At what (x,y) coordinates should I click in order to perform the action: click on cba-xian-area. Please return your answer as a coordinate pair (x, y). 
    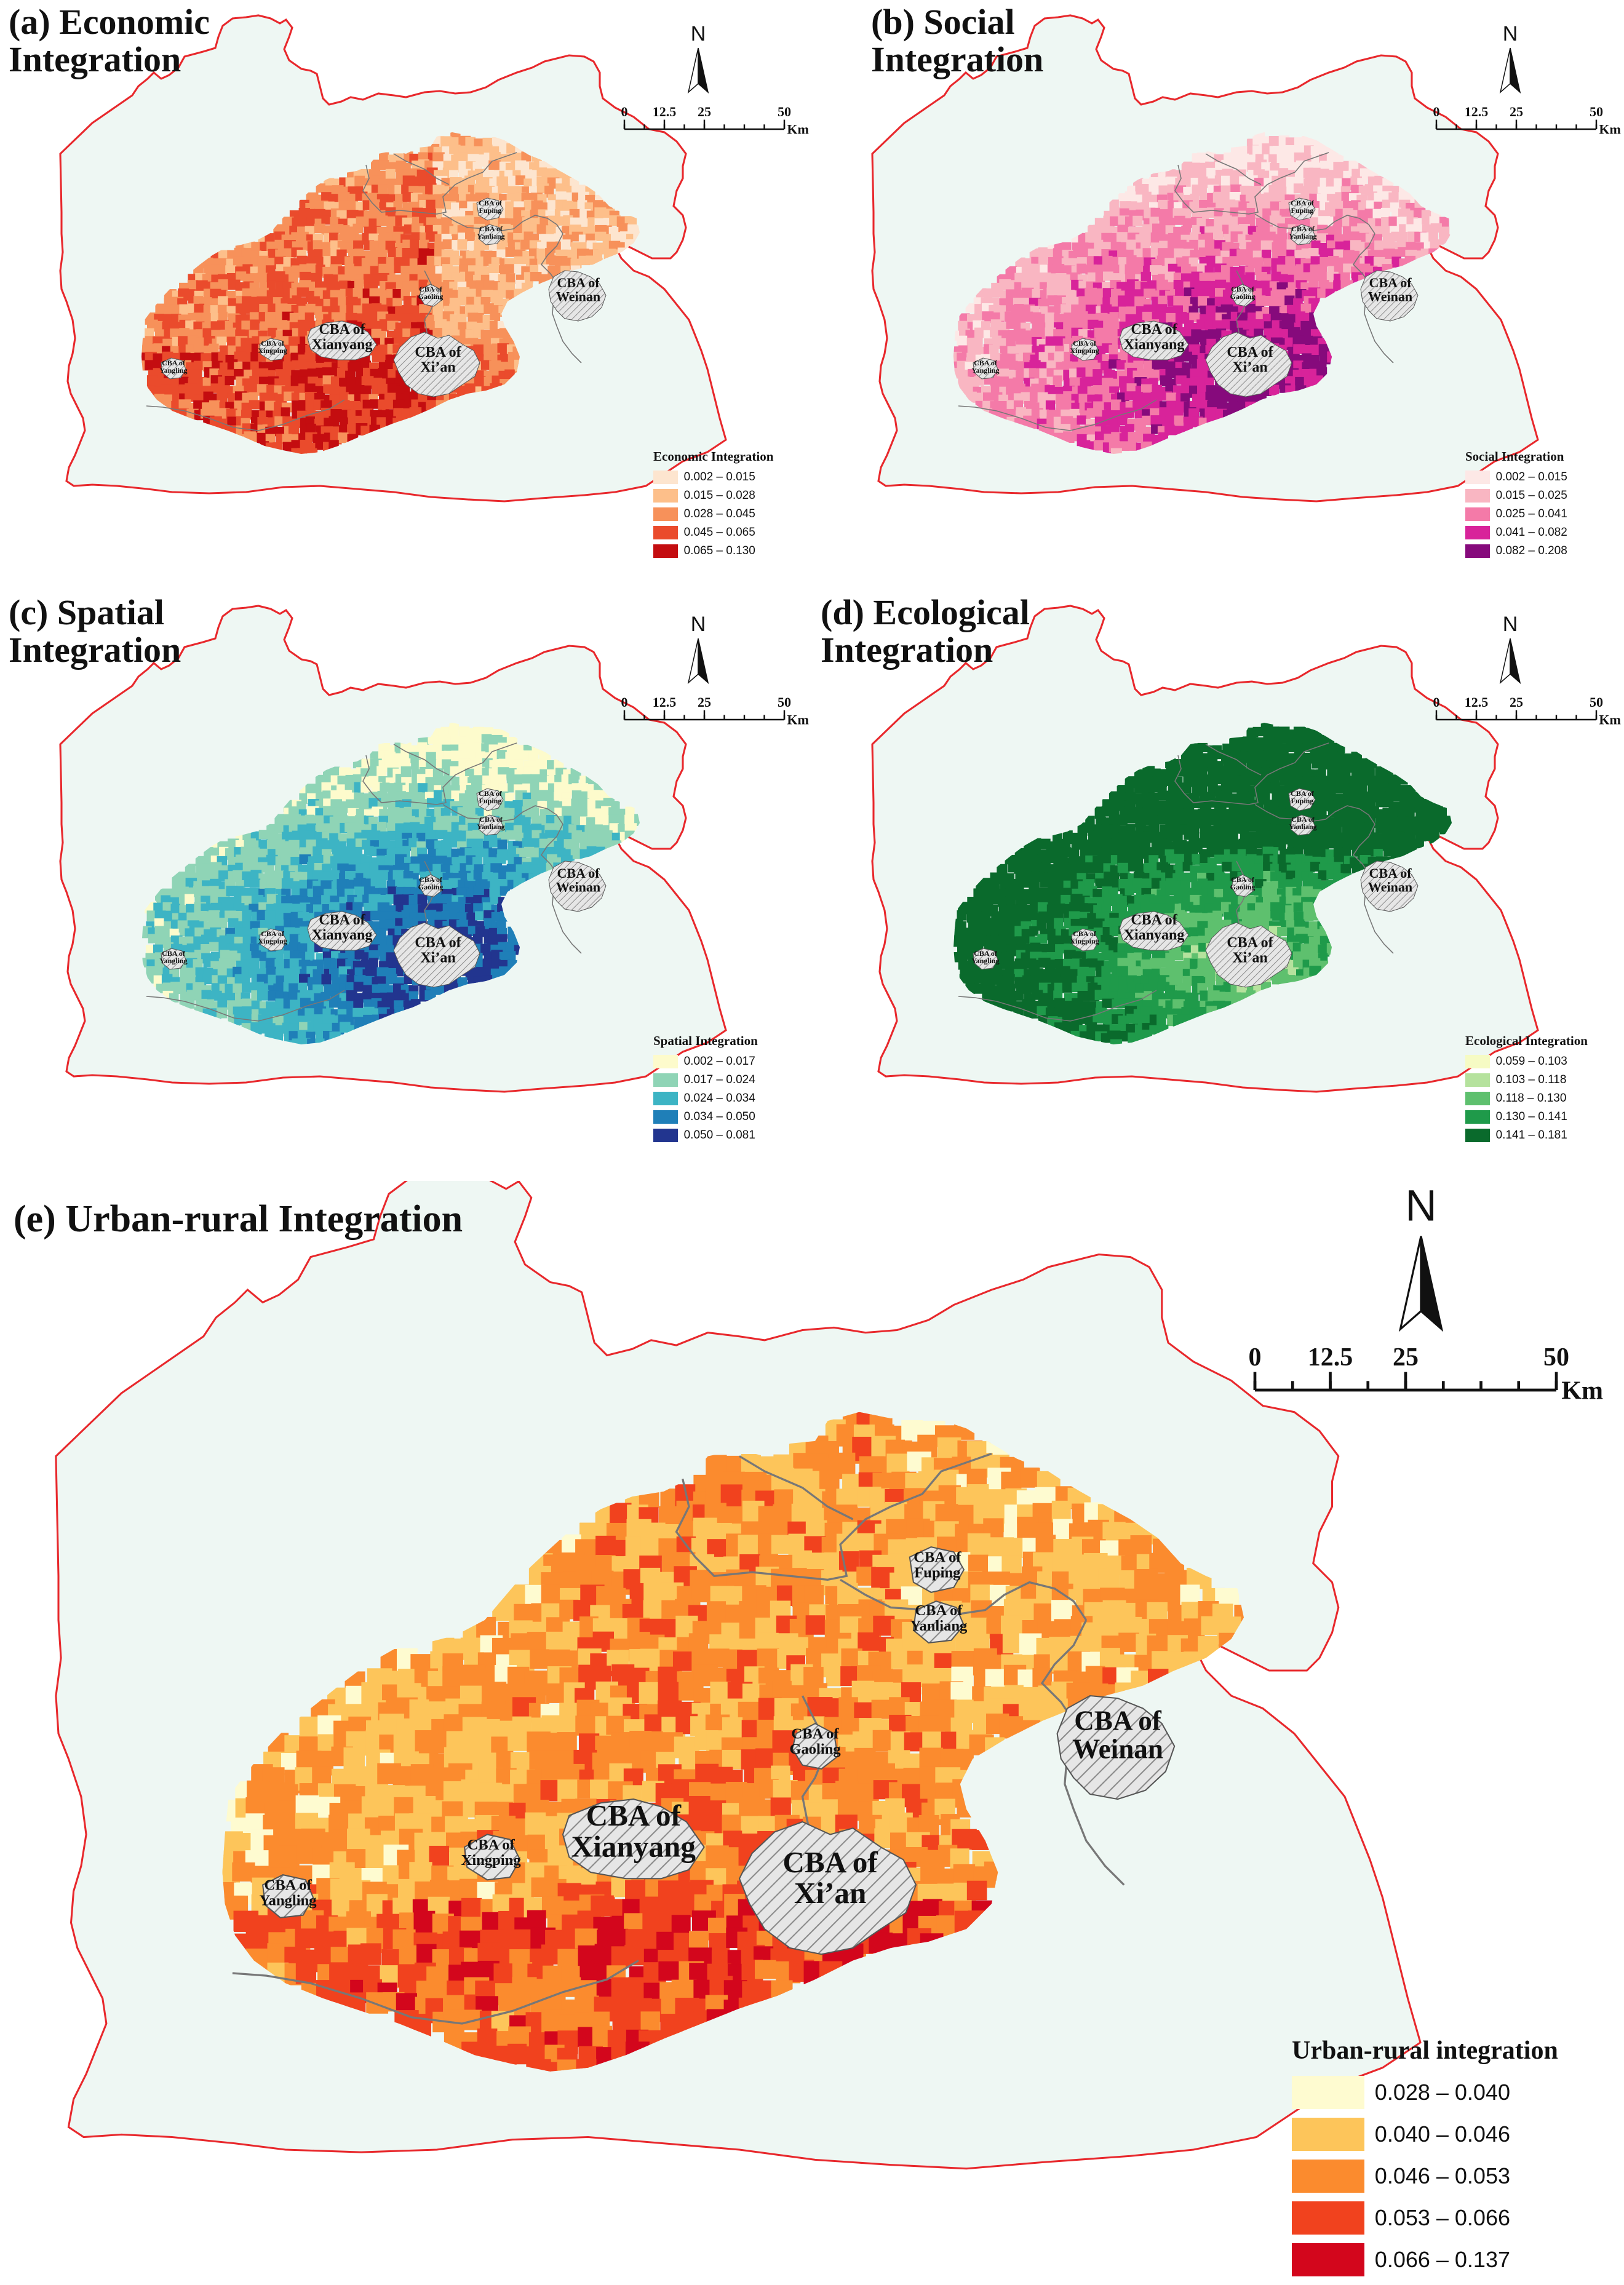
    Looking at the image, I should click on (1248, 365).